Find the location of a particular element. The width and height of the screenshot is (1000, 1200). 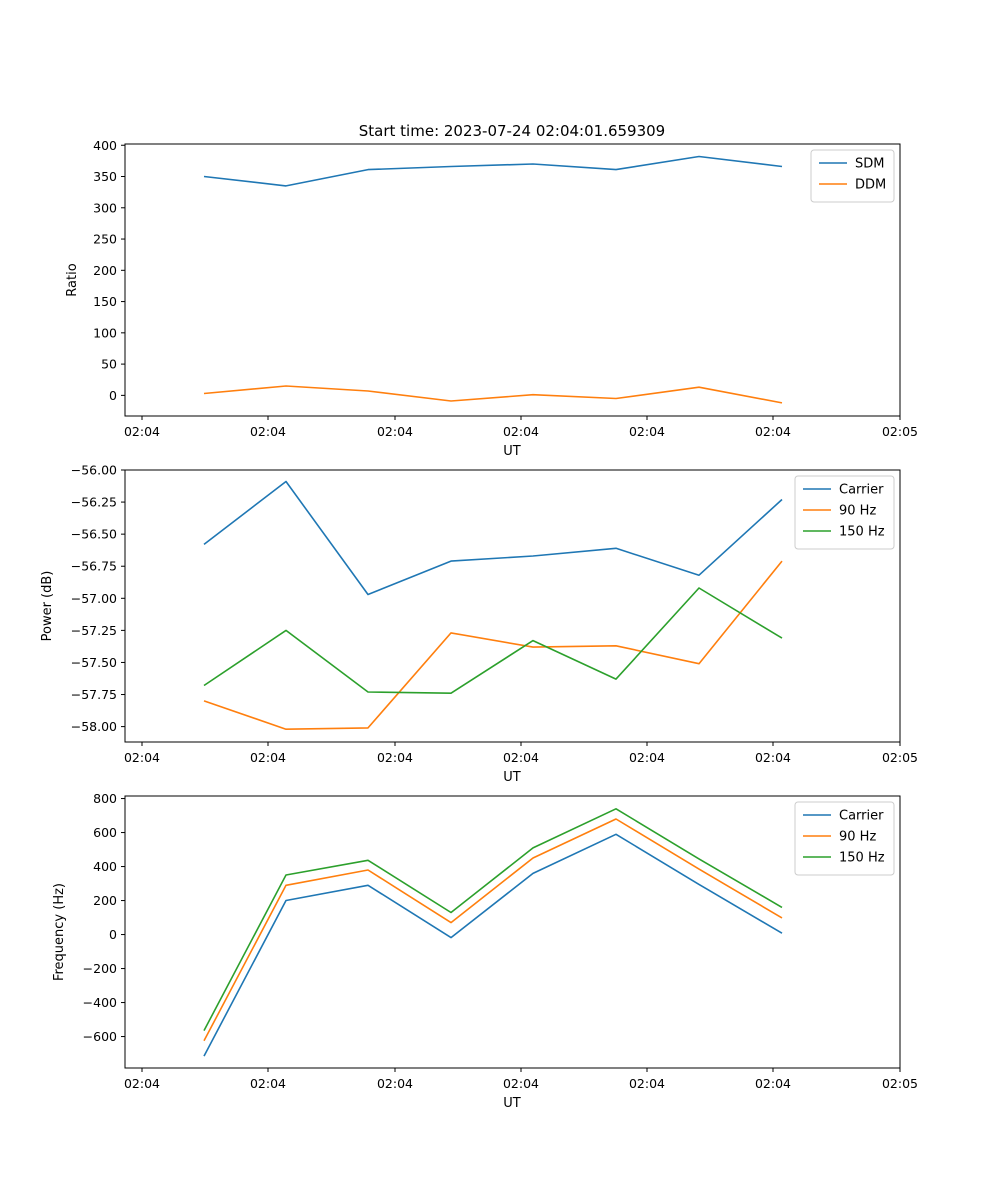

y-tick-label: 250 is located at coordinates (105, 239).